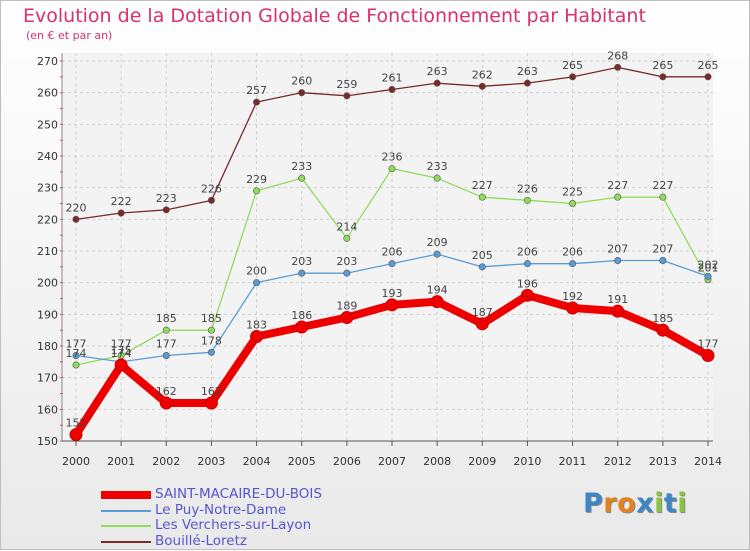 This screenshot has height=551, width=750. Describe the element at coordinates (617, 299) in the screenshot. I see `data-label: 191` at that location.